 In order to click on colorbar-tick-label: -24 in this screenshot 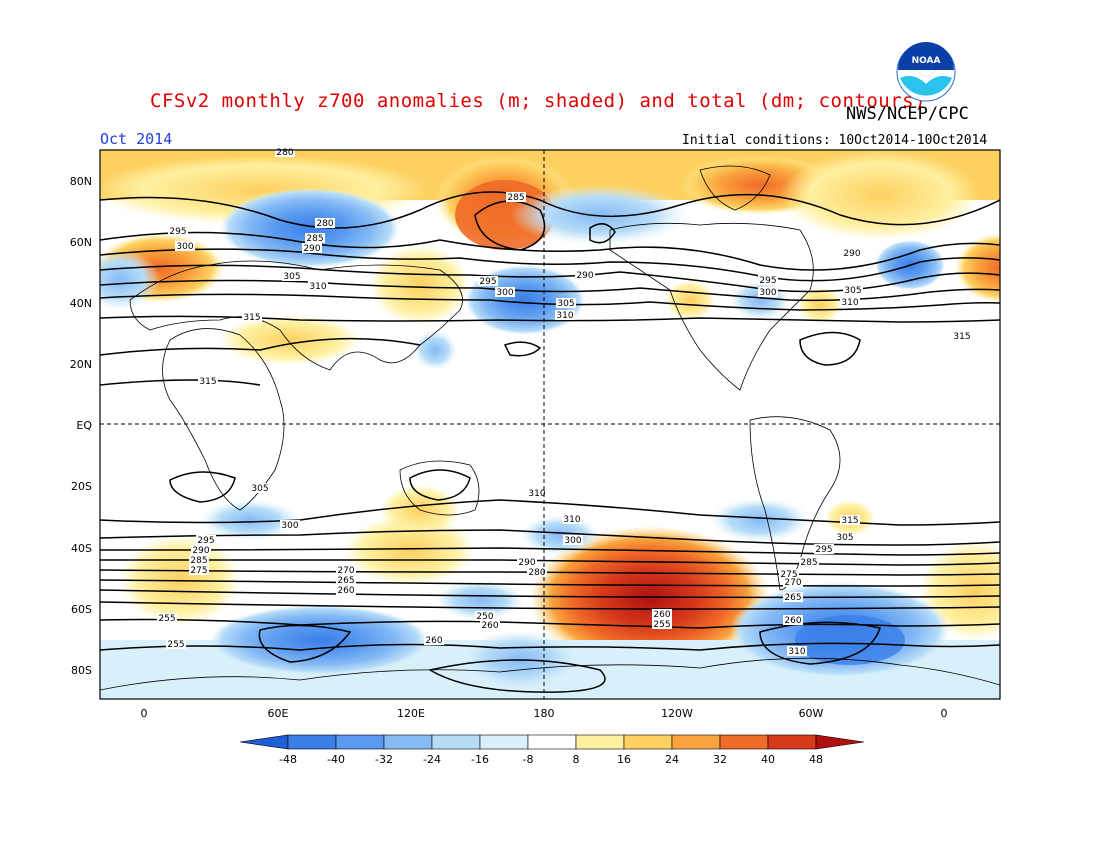, I will do `click(432, 759)`.